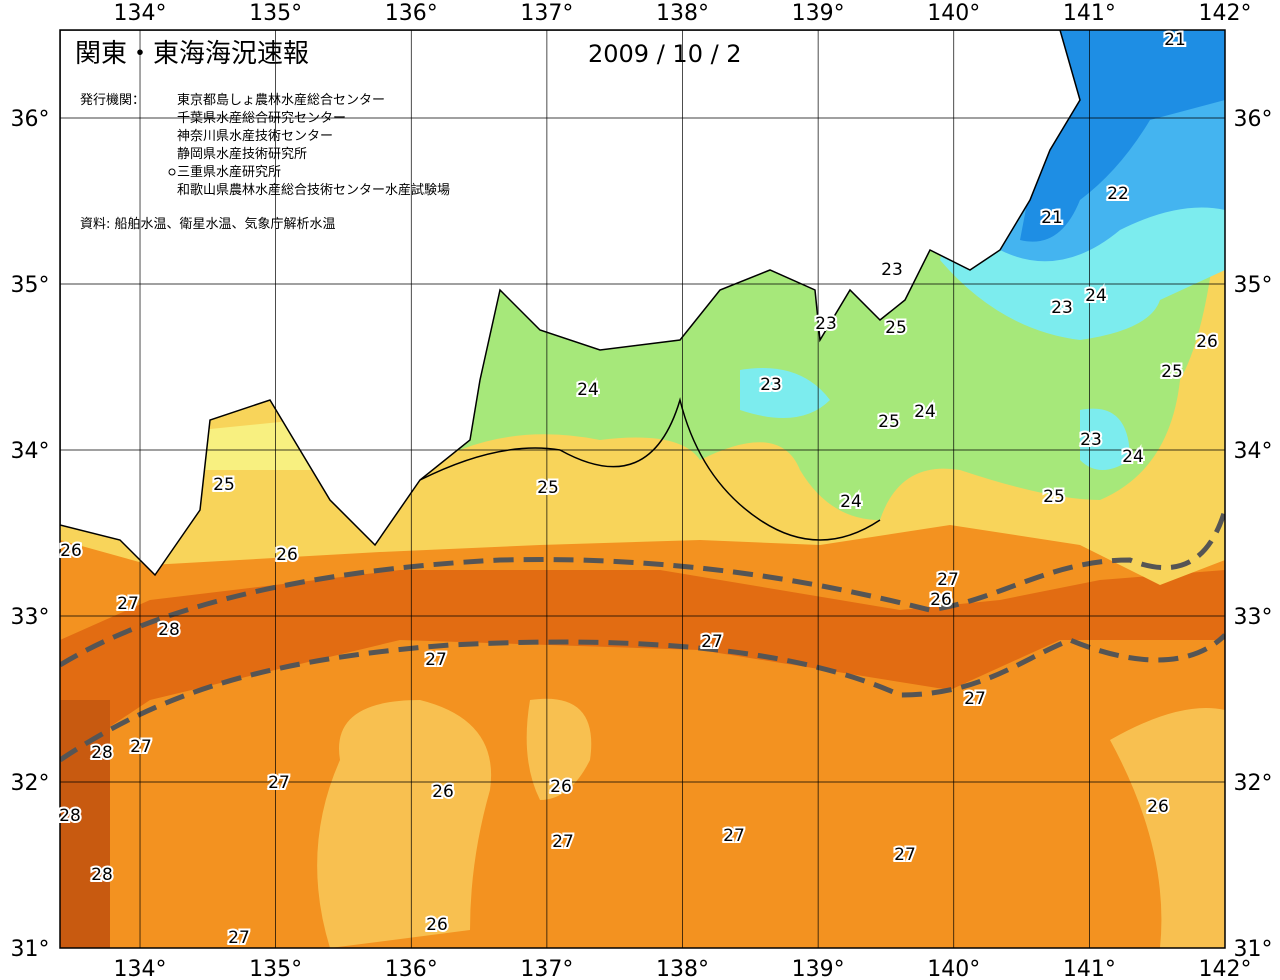 Image resolution: width=1280 pixels, height=980 pixels. I want to click on issuer: 神奈川県水産技術センター, so click(255, 136).